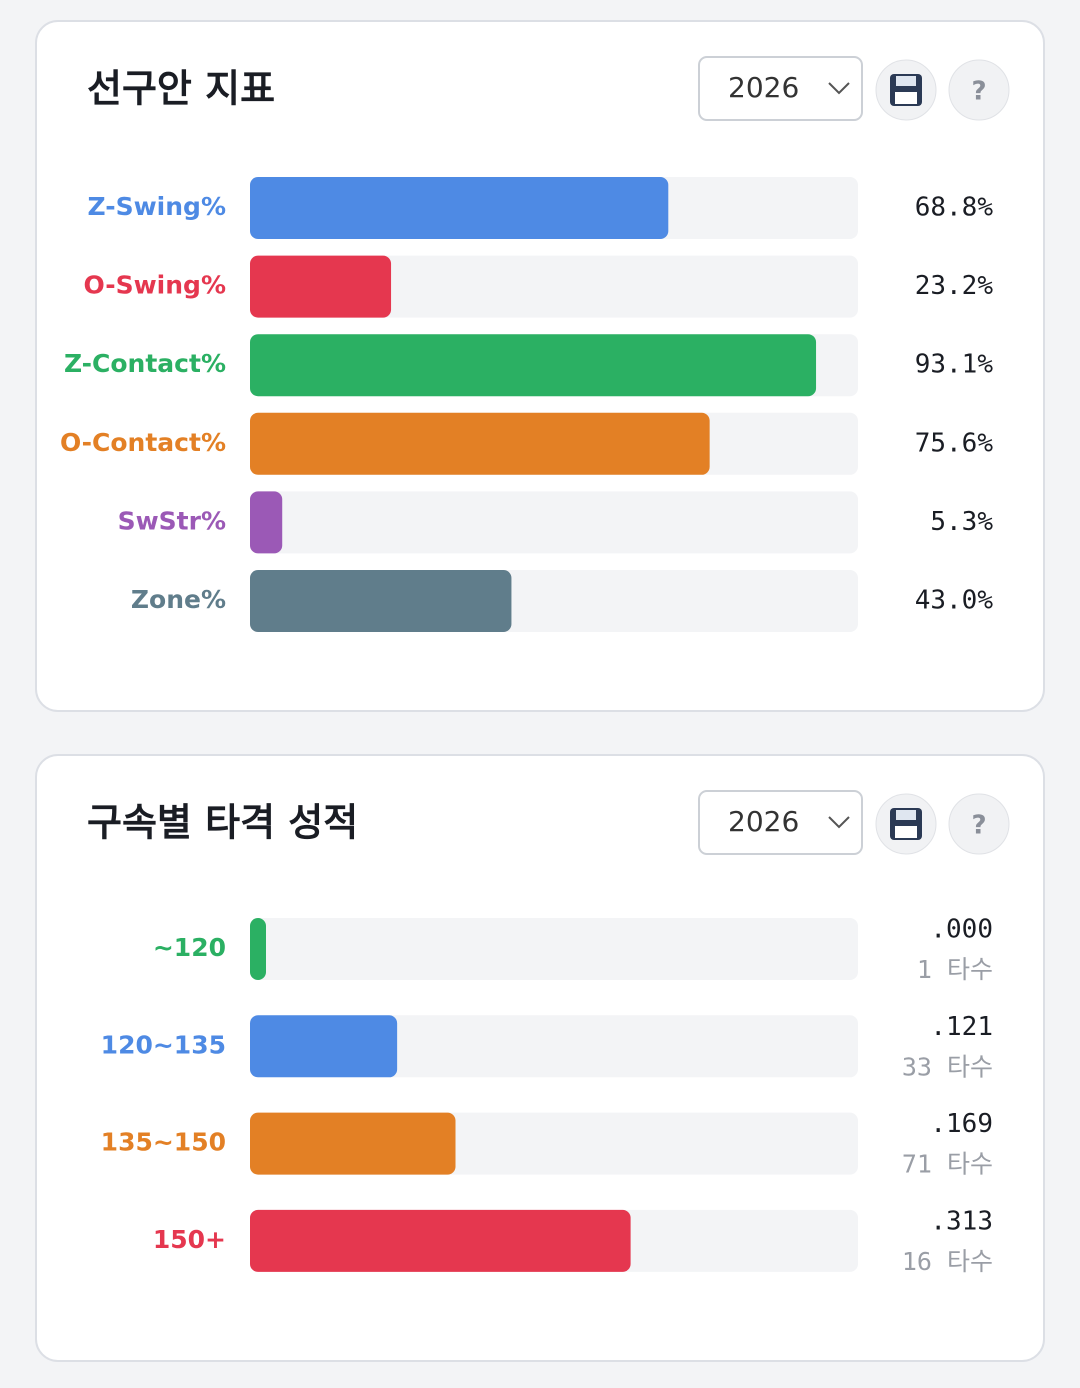 The width and height of the screenshot is (1080, 1388). What do you see at coordinates (954, 208) in the screenshot?
I see `value-label: 68.8%` at bounding box center [954, 208].